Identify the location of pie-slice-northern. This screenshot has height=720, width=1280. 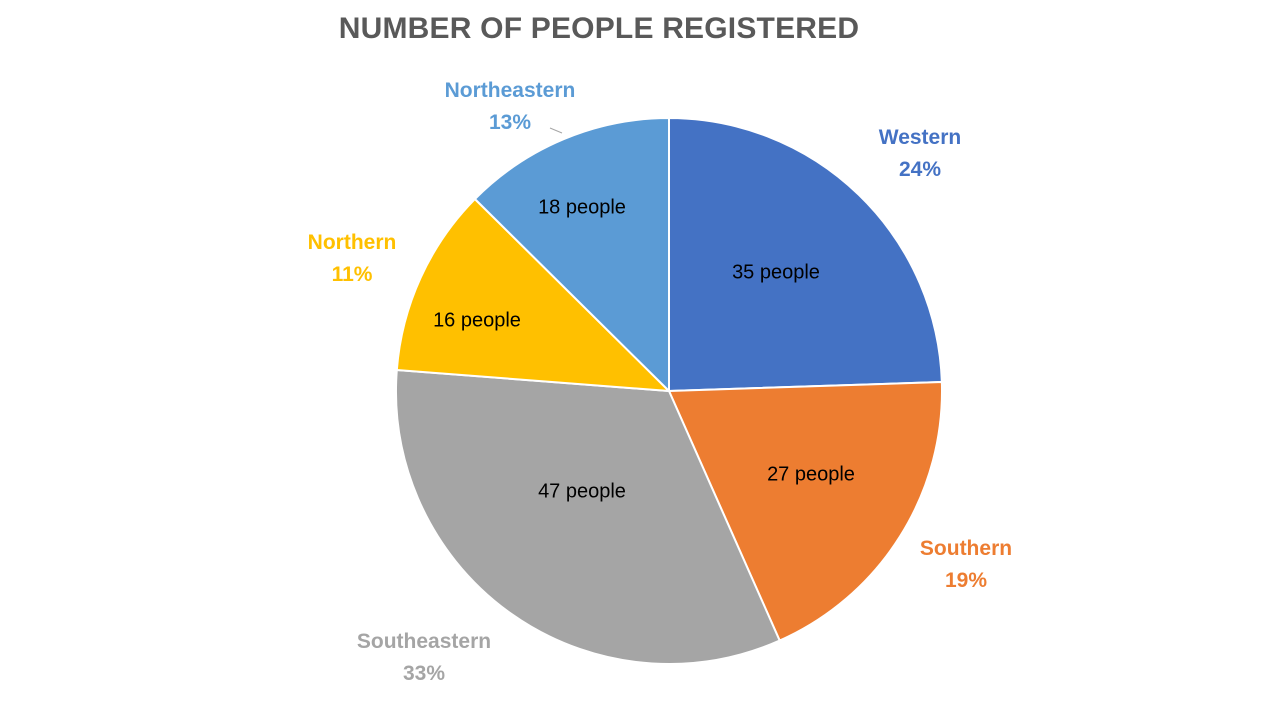
(532, 295).